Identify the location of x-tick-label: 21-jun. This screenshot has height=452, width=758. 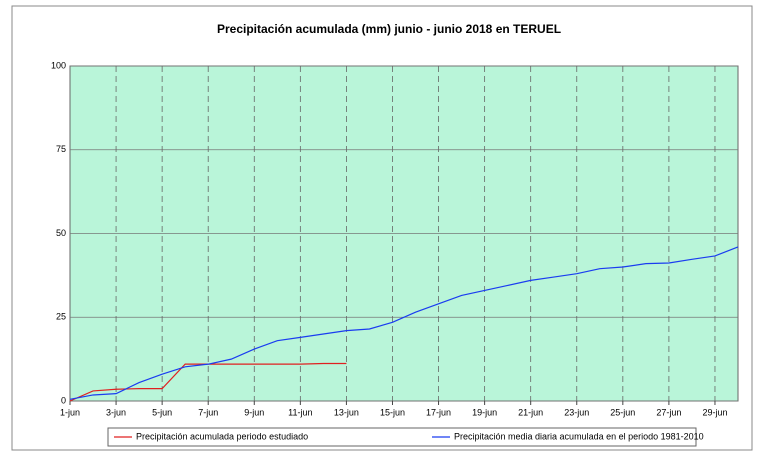
(530, 412).